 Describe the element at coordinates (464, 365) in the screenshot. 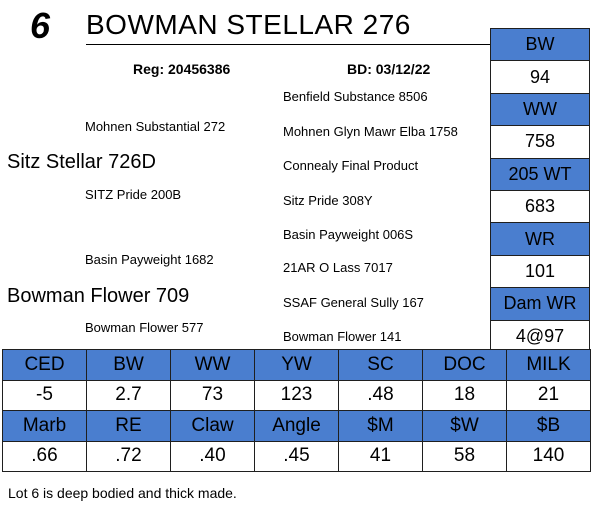

I see `epd-label: DOC` at that location.